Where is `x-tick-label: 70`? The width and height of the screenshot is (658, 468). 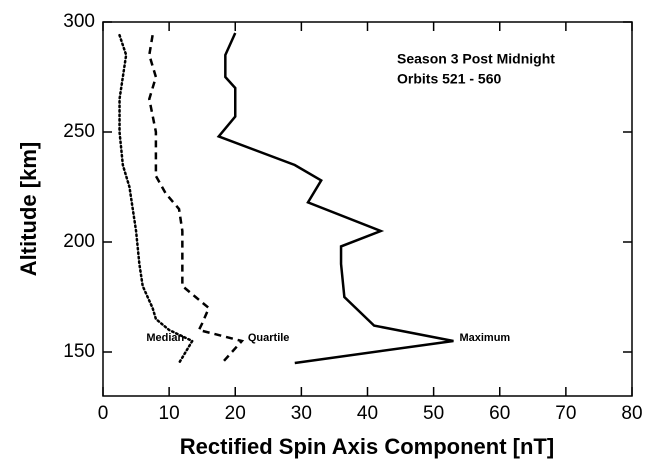 x-tick-label: 70 is located at coordinates (565, 413).